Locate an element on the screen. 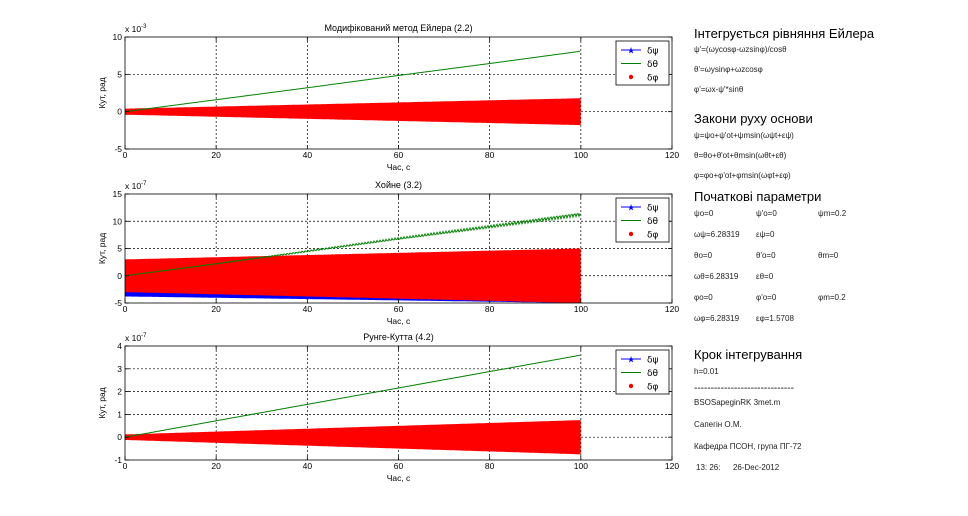 The width and height of the screenshot is (968, 516). legend-label: δφ is located at coordinates (653, 236).